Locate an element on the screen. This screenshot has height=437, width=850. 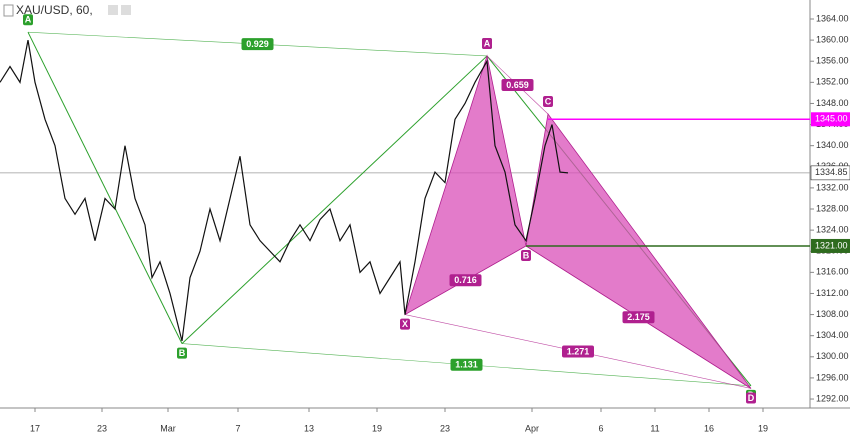
y-tick-label: 1328.00 is located at coordinates (832, 208).